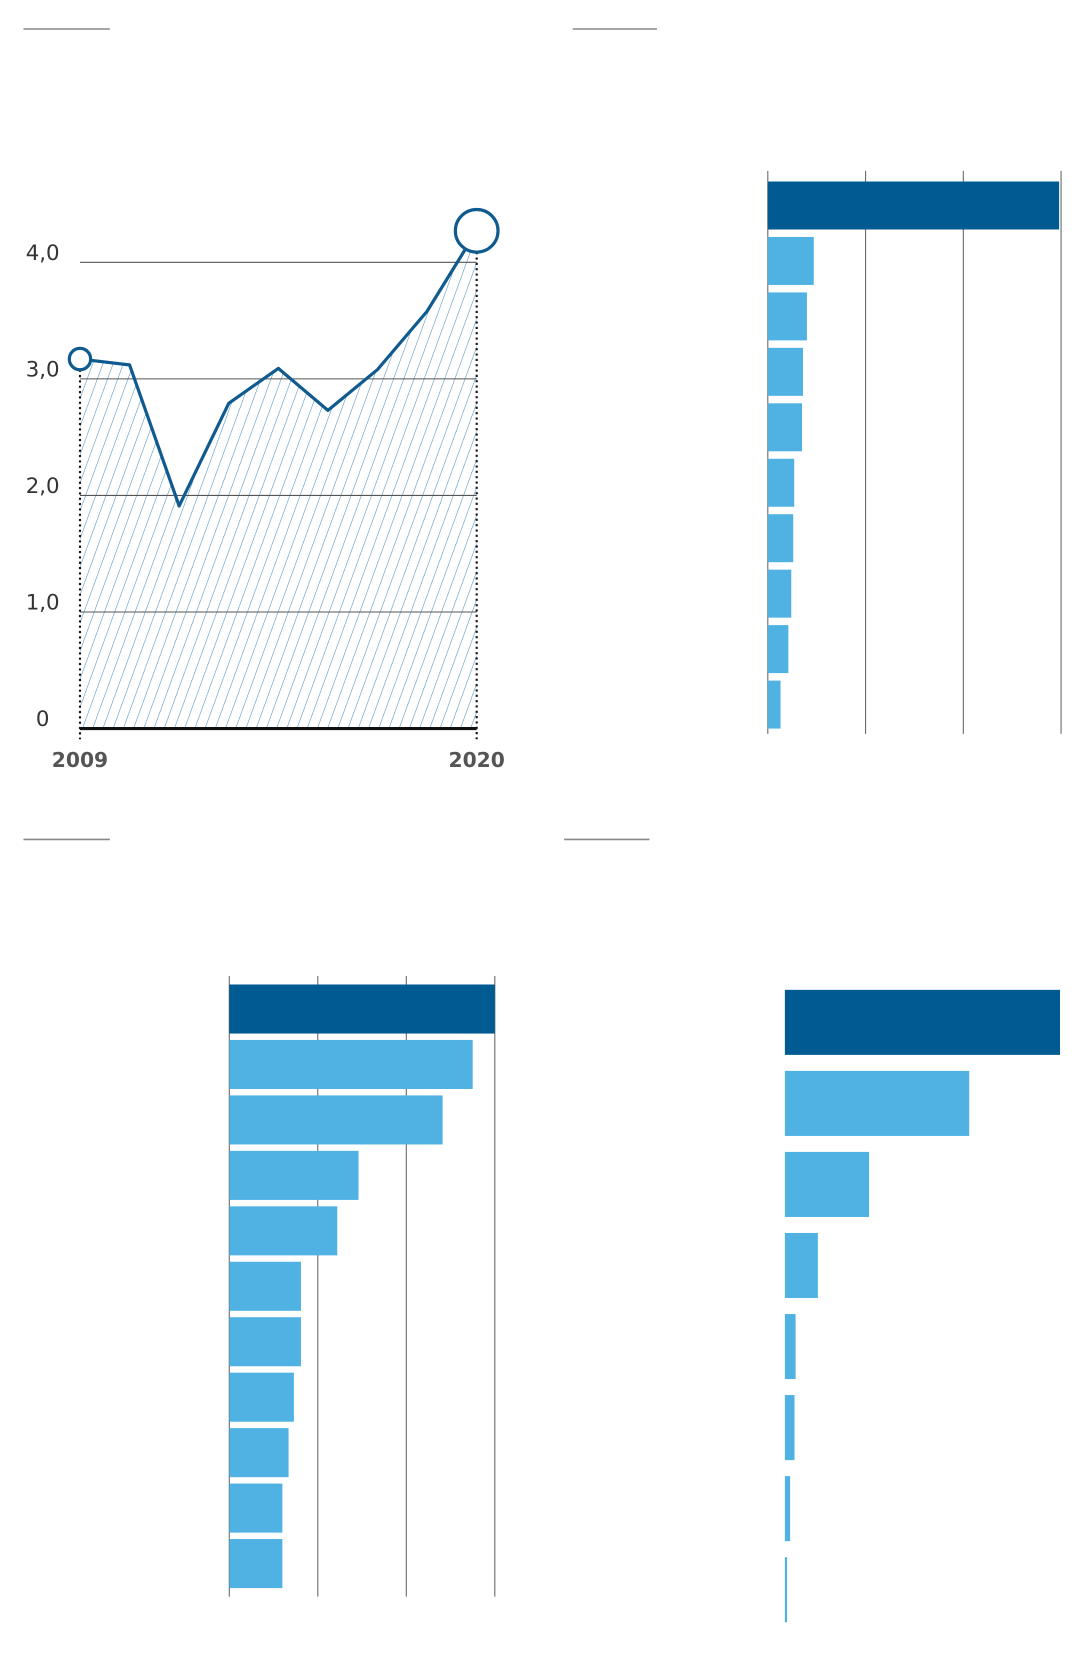 This screenshot has width=1092, height=1680. I want to click on area, so click(278, 479).